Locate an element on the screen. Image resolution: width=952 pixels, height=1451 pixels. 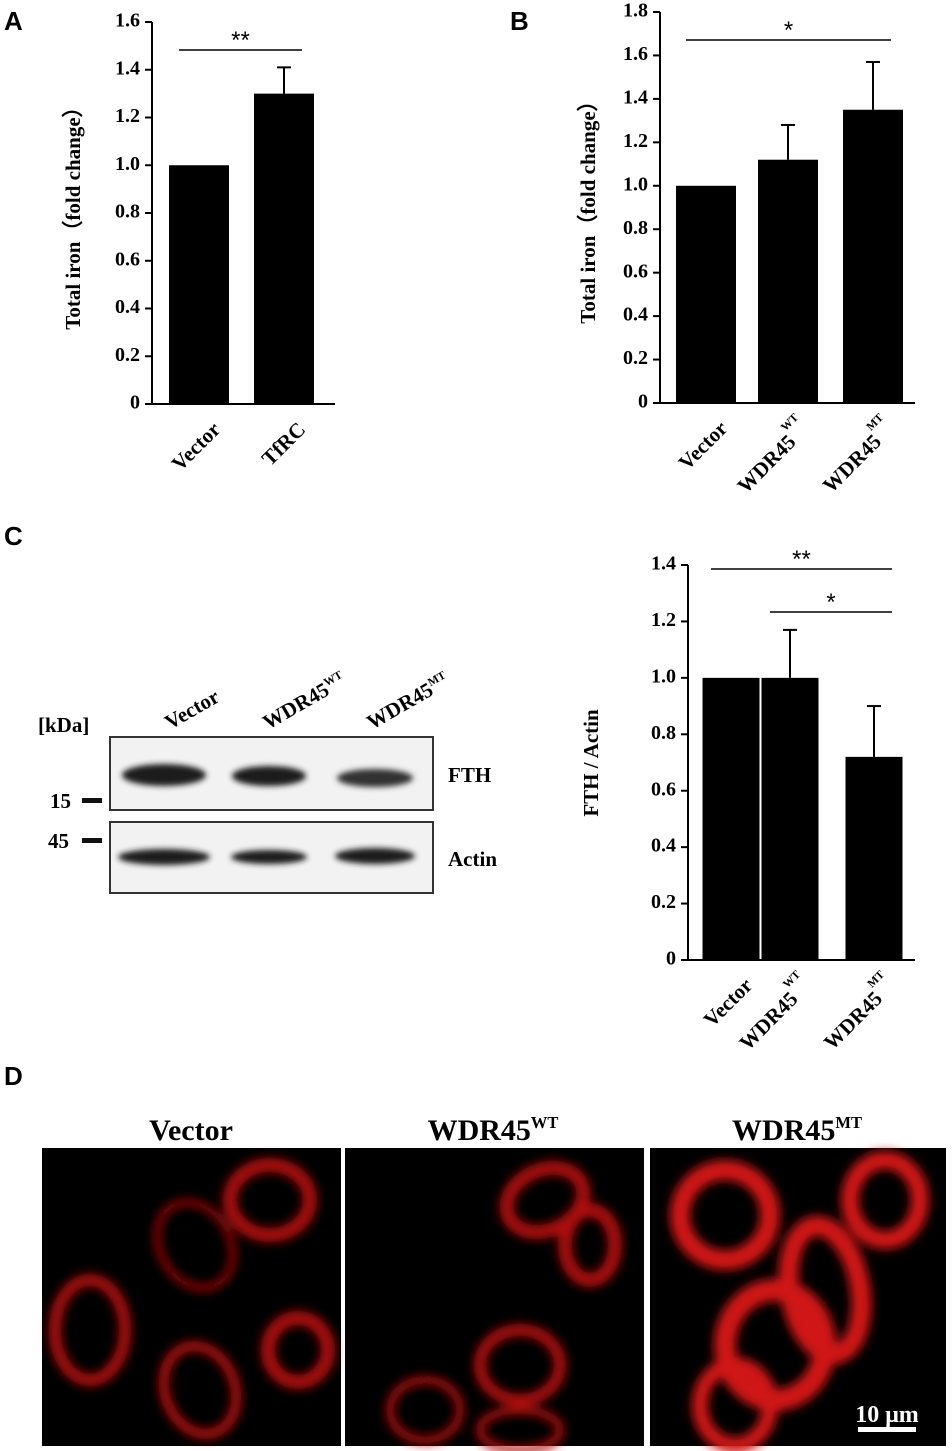
y-tick-label: 1.8 is located at coordinates (635, 11).